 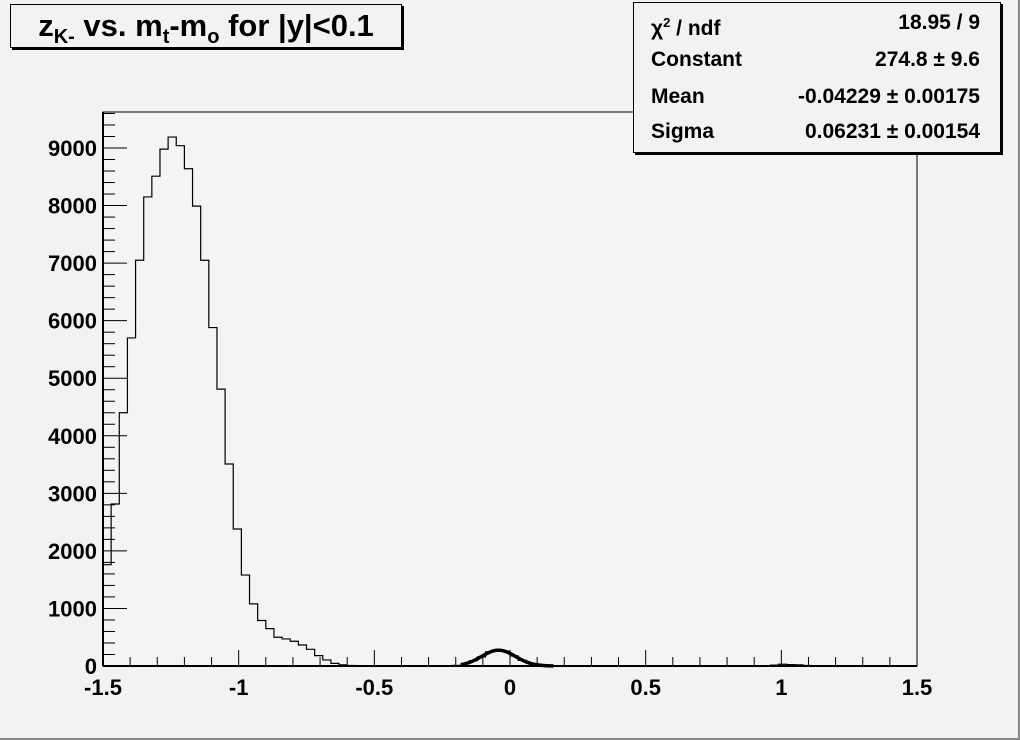 I want to click on chart-title: zK- vs. mt-mo for |y|<0.1, so click(x=206, y=26).